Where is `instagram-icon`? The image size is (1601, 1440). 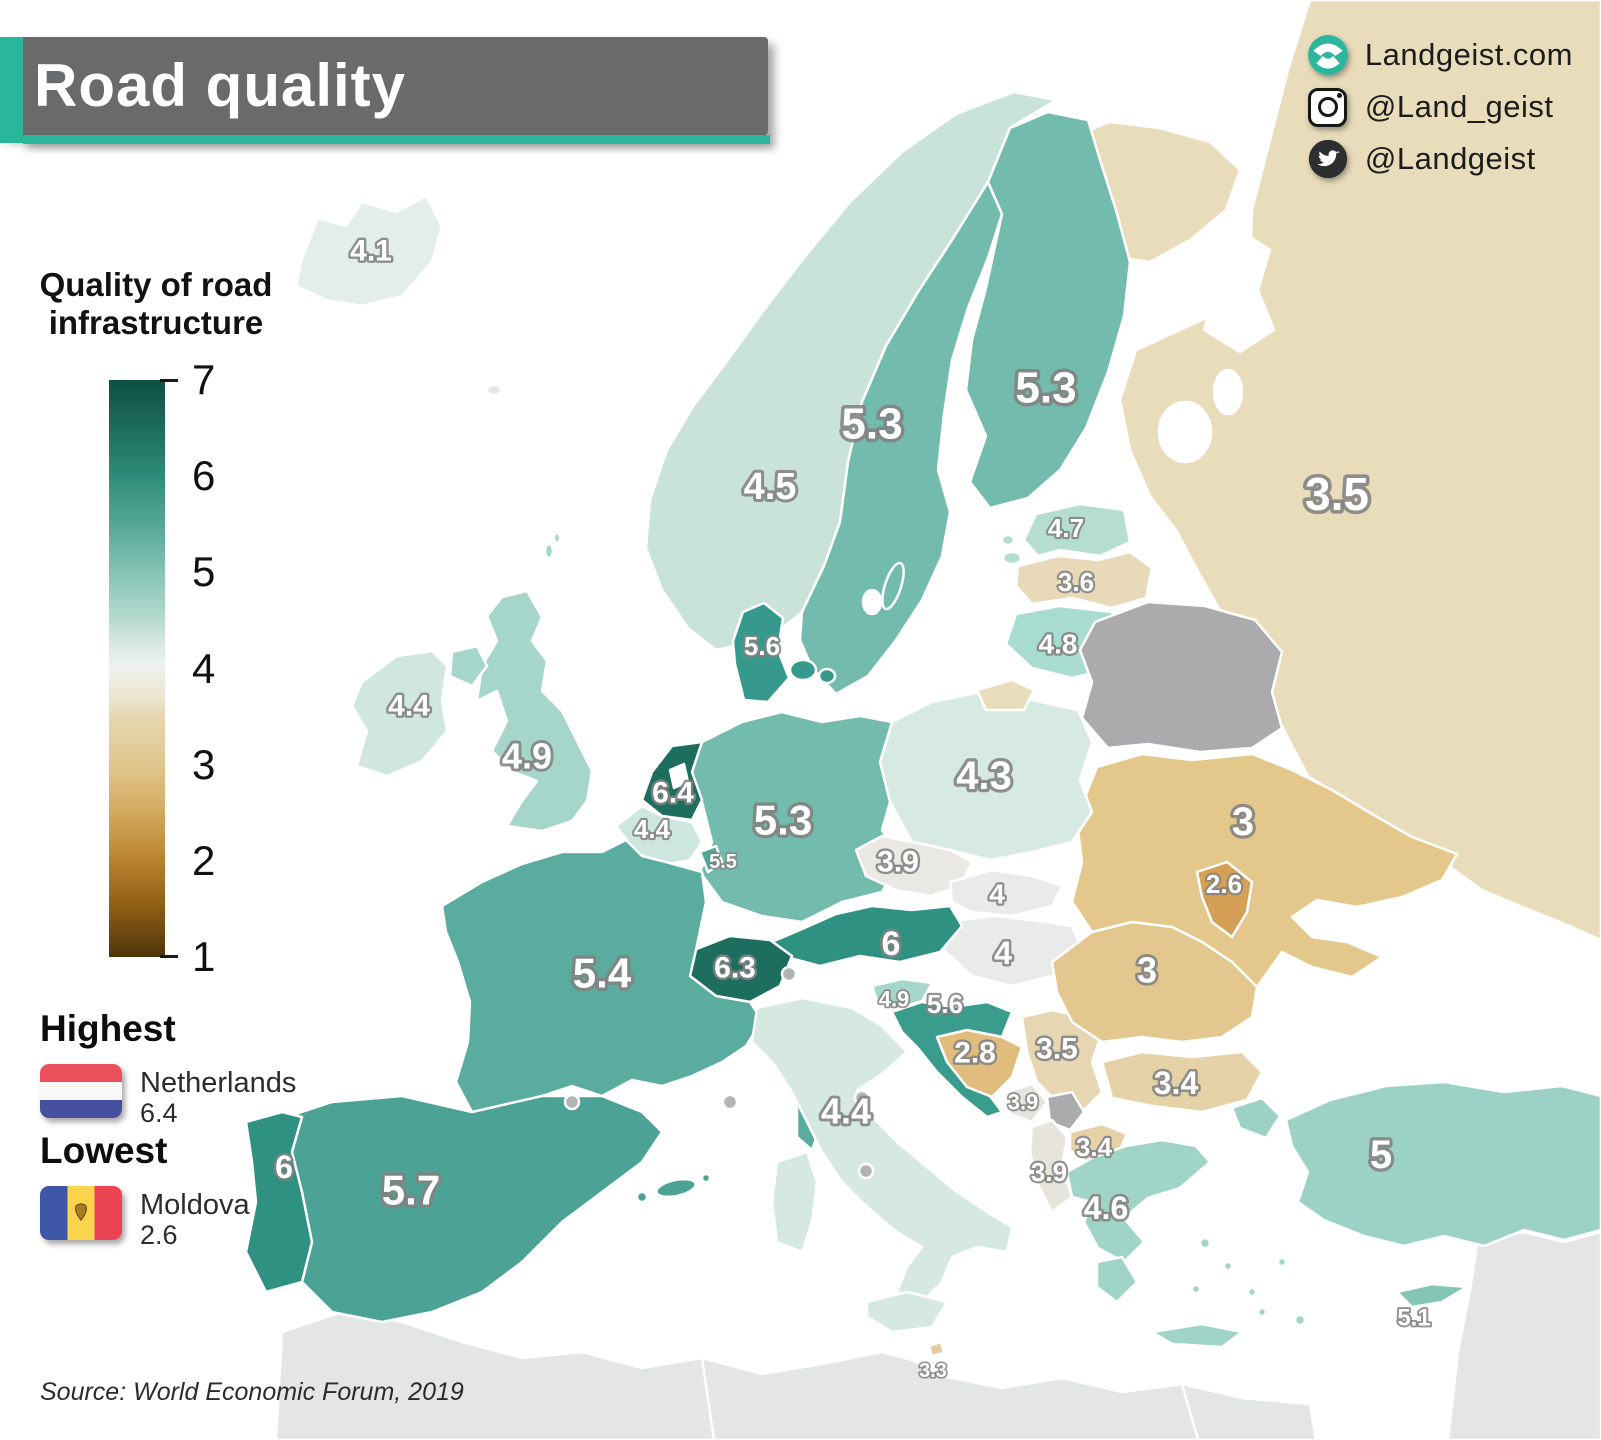 instagram-icon is located at coordinates (1328, 107).